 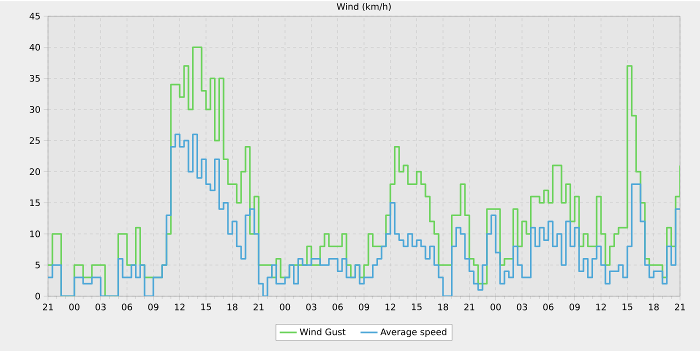 I want to click on y-tick-label: 30, so click(x=35, y=109).